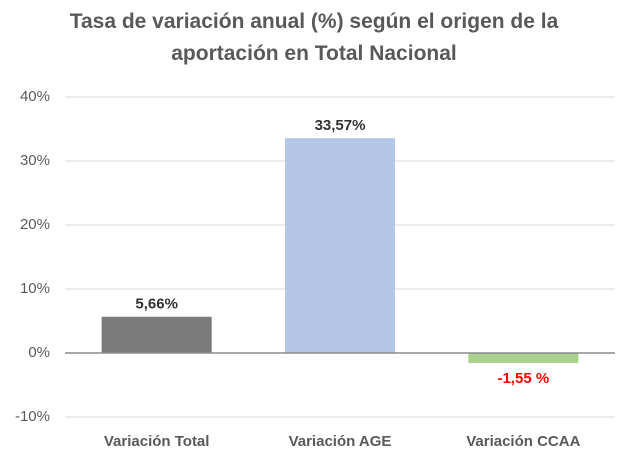 This screenshot has width=629, height=453. What do you see at coordinates (32, 416) in the screenshot?
I see `y-tick-label: -10%` at bounding box center [32, 416].